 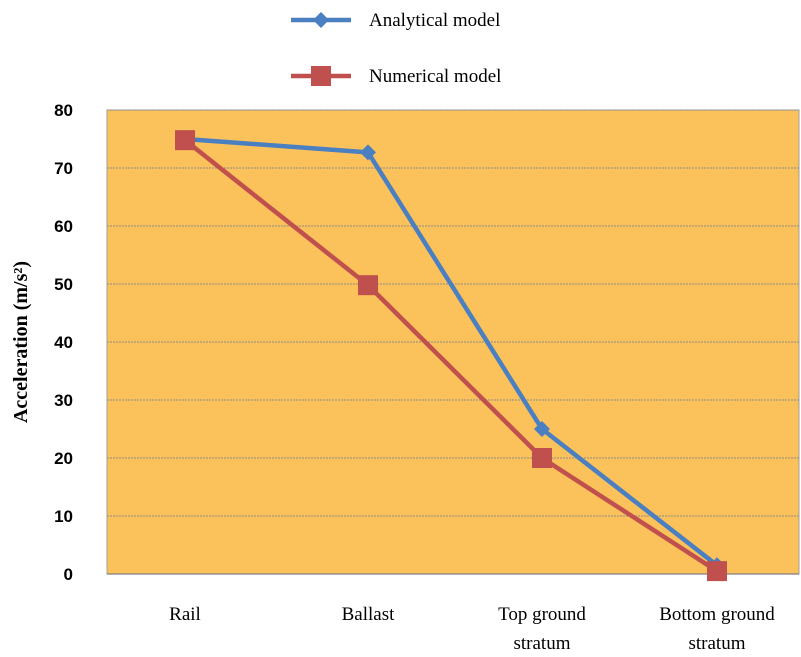 What do you see at coordinates (63, 284) in the screenshot?
I see `y-tick-label-50: 50` at bounding box center [63, 284].